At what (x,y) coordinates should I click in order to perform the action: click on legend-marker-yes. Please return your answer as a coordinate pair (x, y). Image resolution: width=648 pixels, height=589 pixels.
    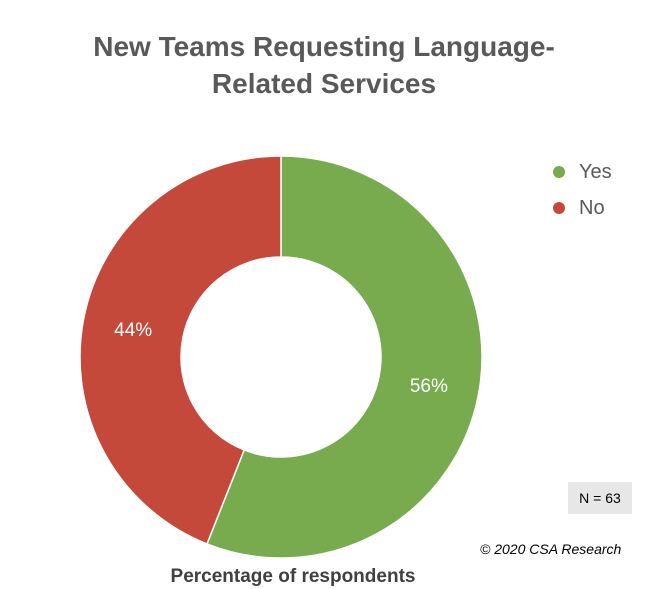
    Looking at the image, I should click on (559, 172).